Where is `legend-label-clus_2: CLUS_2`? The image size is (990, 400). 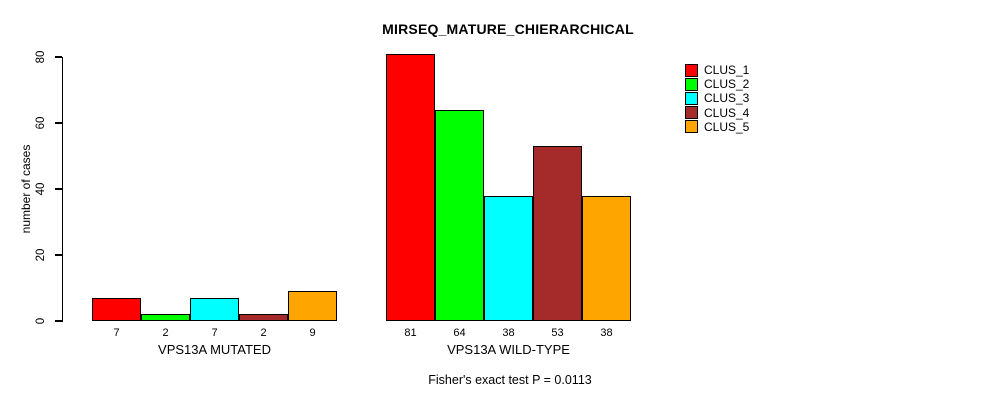 legend-label-clus_2: CLUS_2 is located at coordinates (727, 84).